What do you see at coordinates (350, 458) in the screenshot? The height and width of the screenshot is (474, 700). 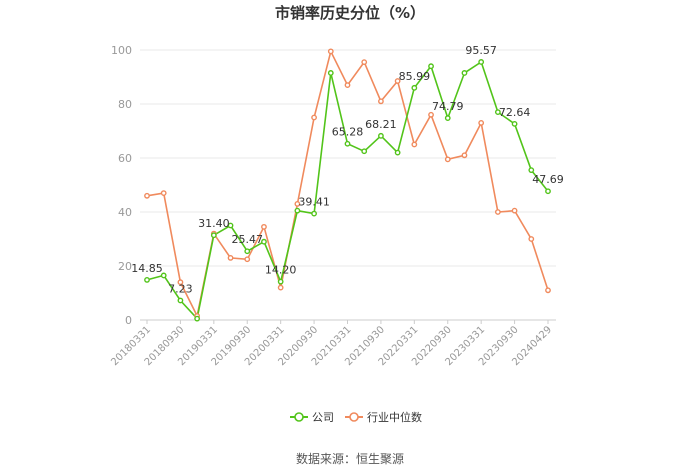 I see `source-note: 数据来源：恒生聚源` at bounding box center [350, 458].